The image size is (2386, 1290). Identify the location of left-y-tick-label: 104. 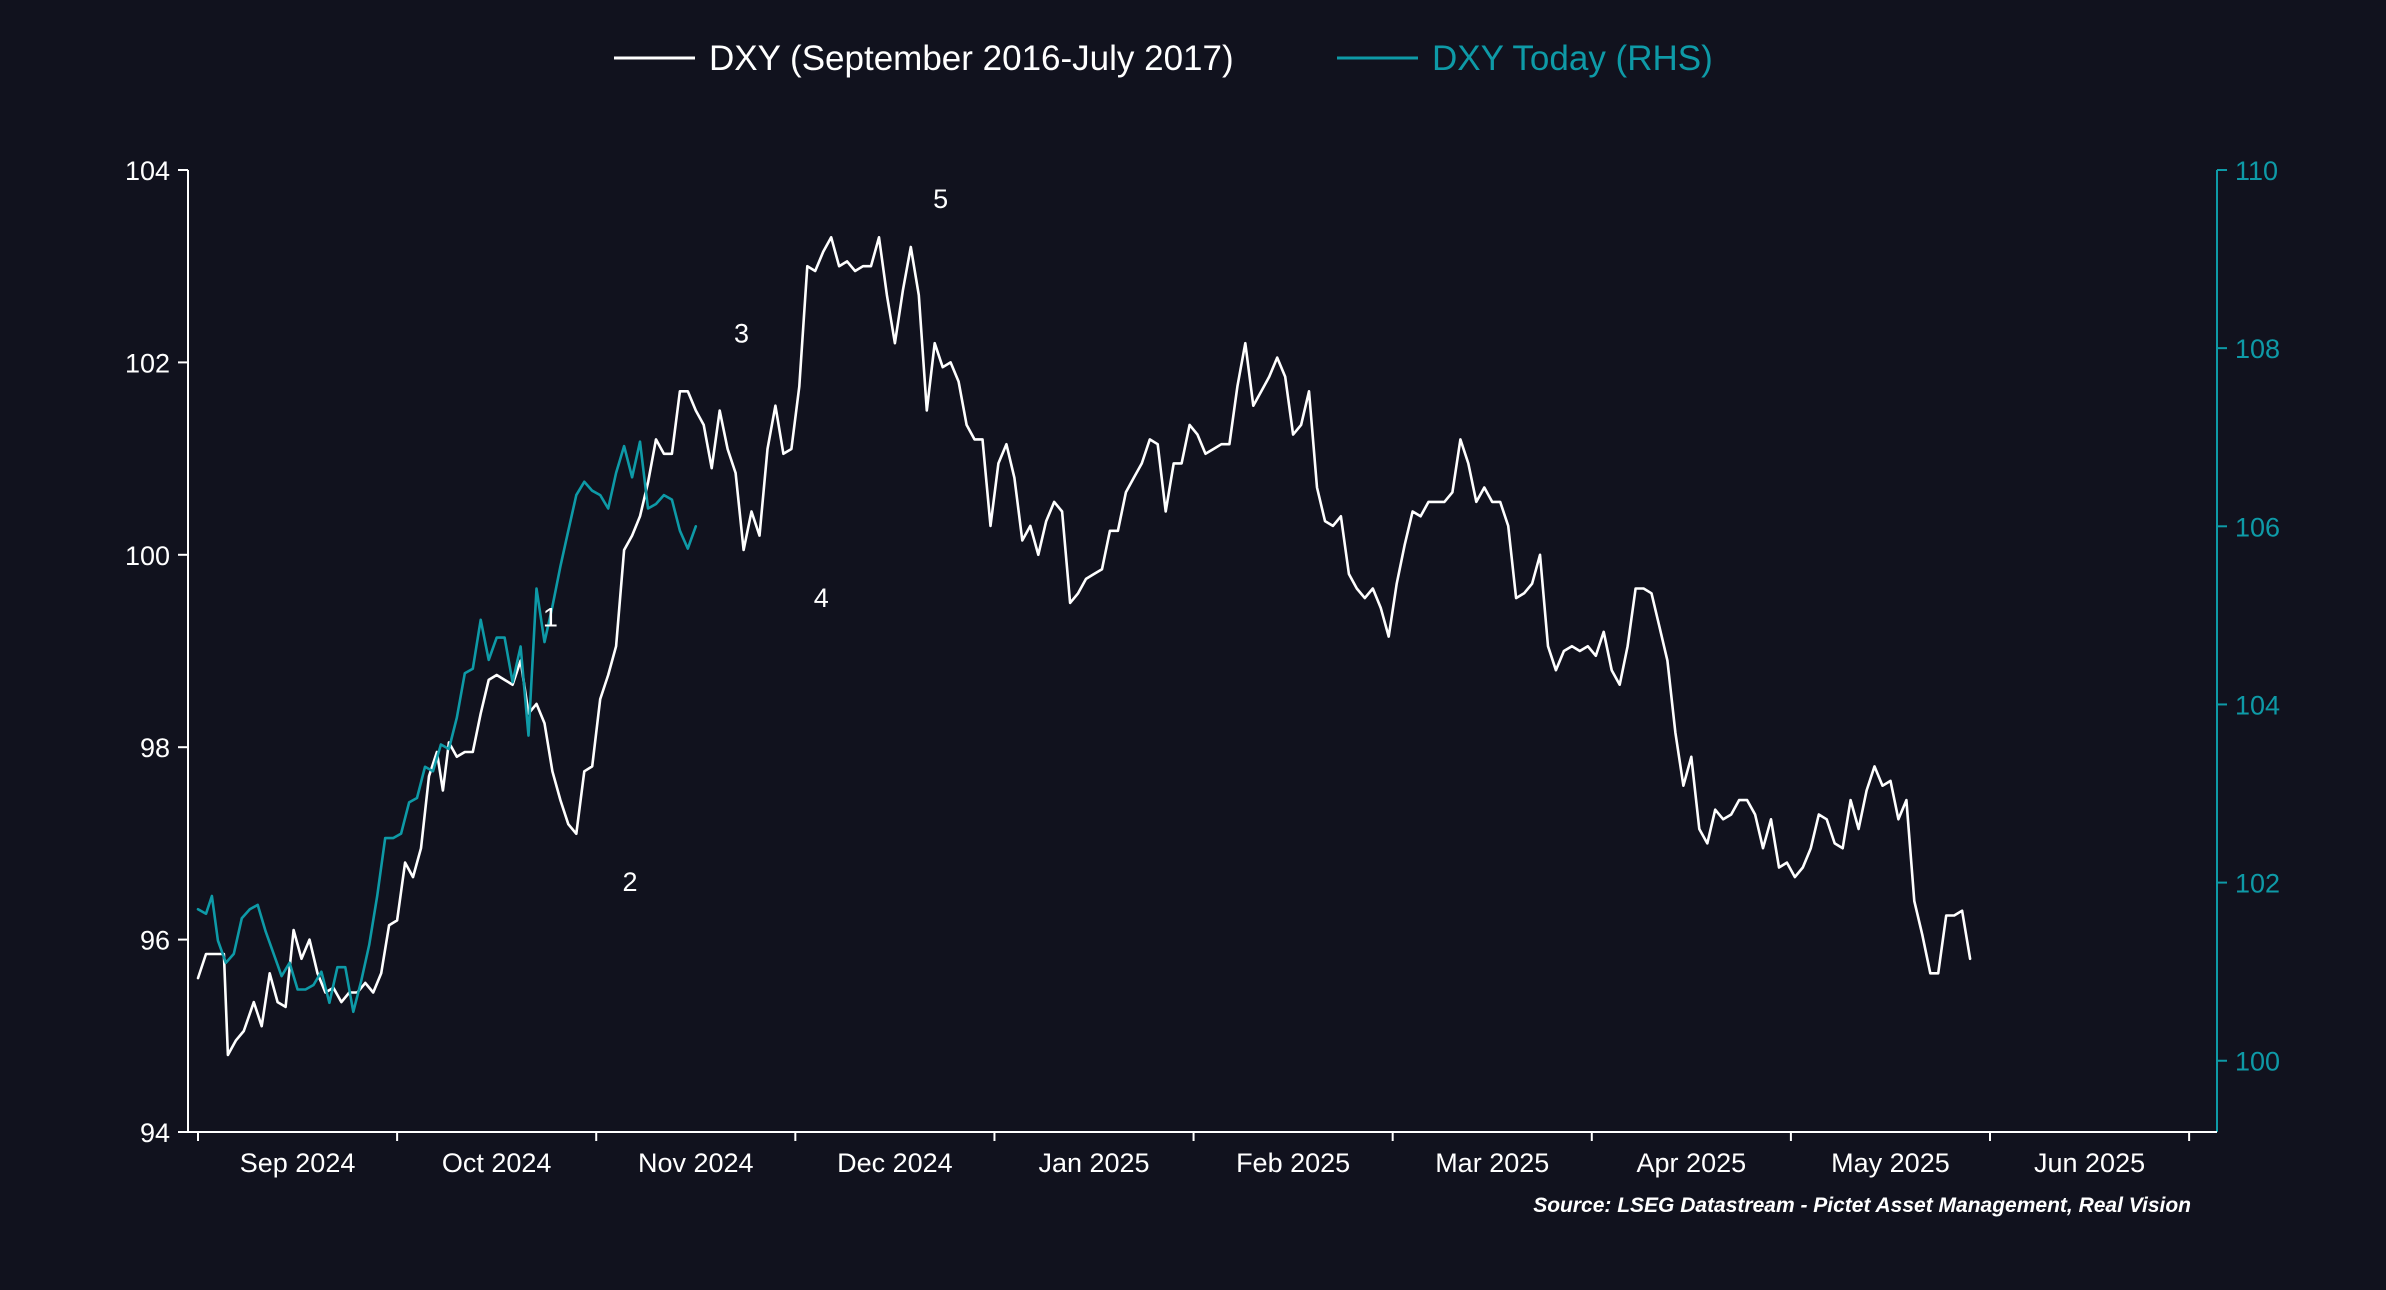
(147, 171).